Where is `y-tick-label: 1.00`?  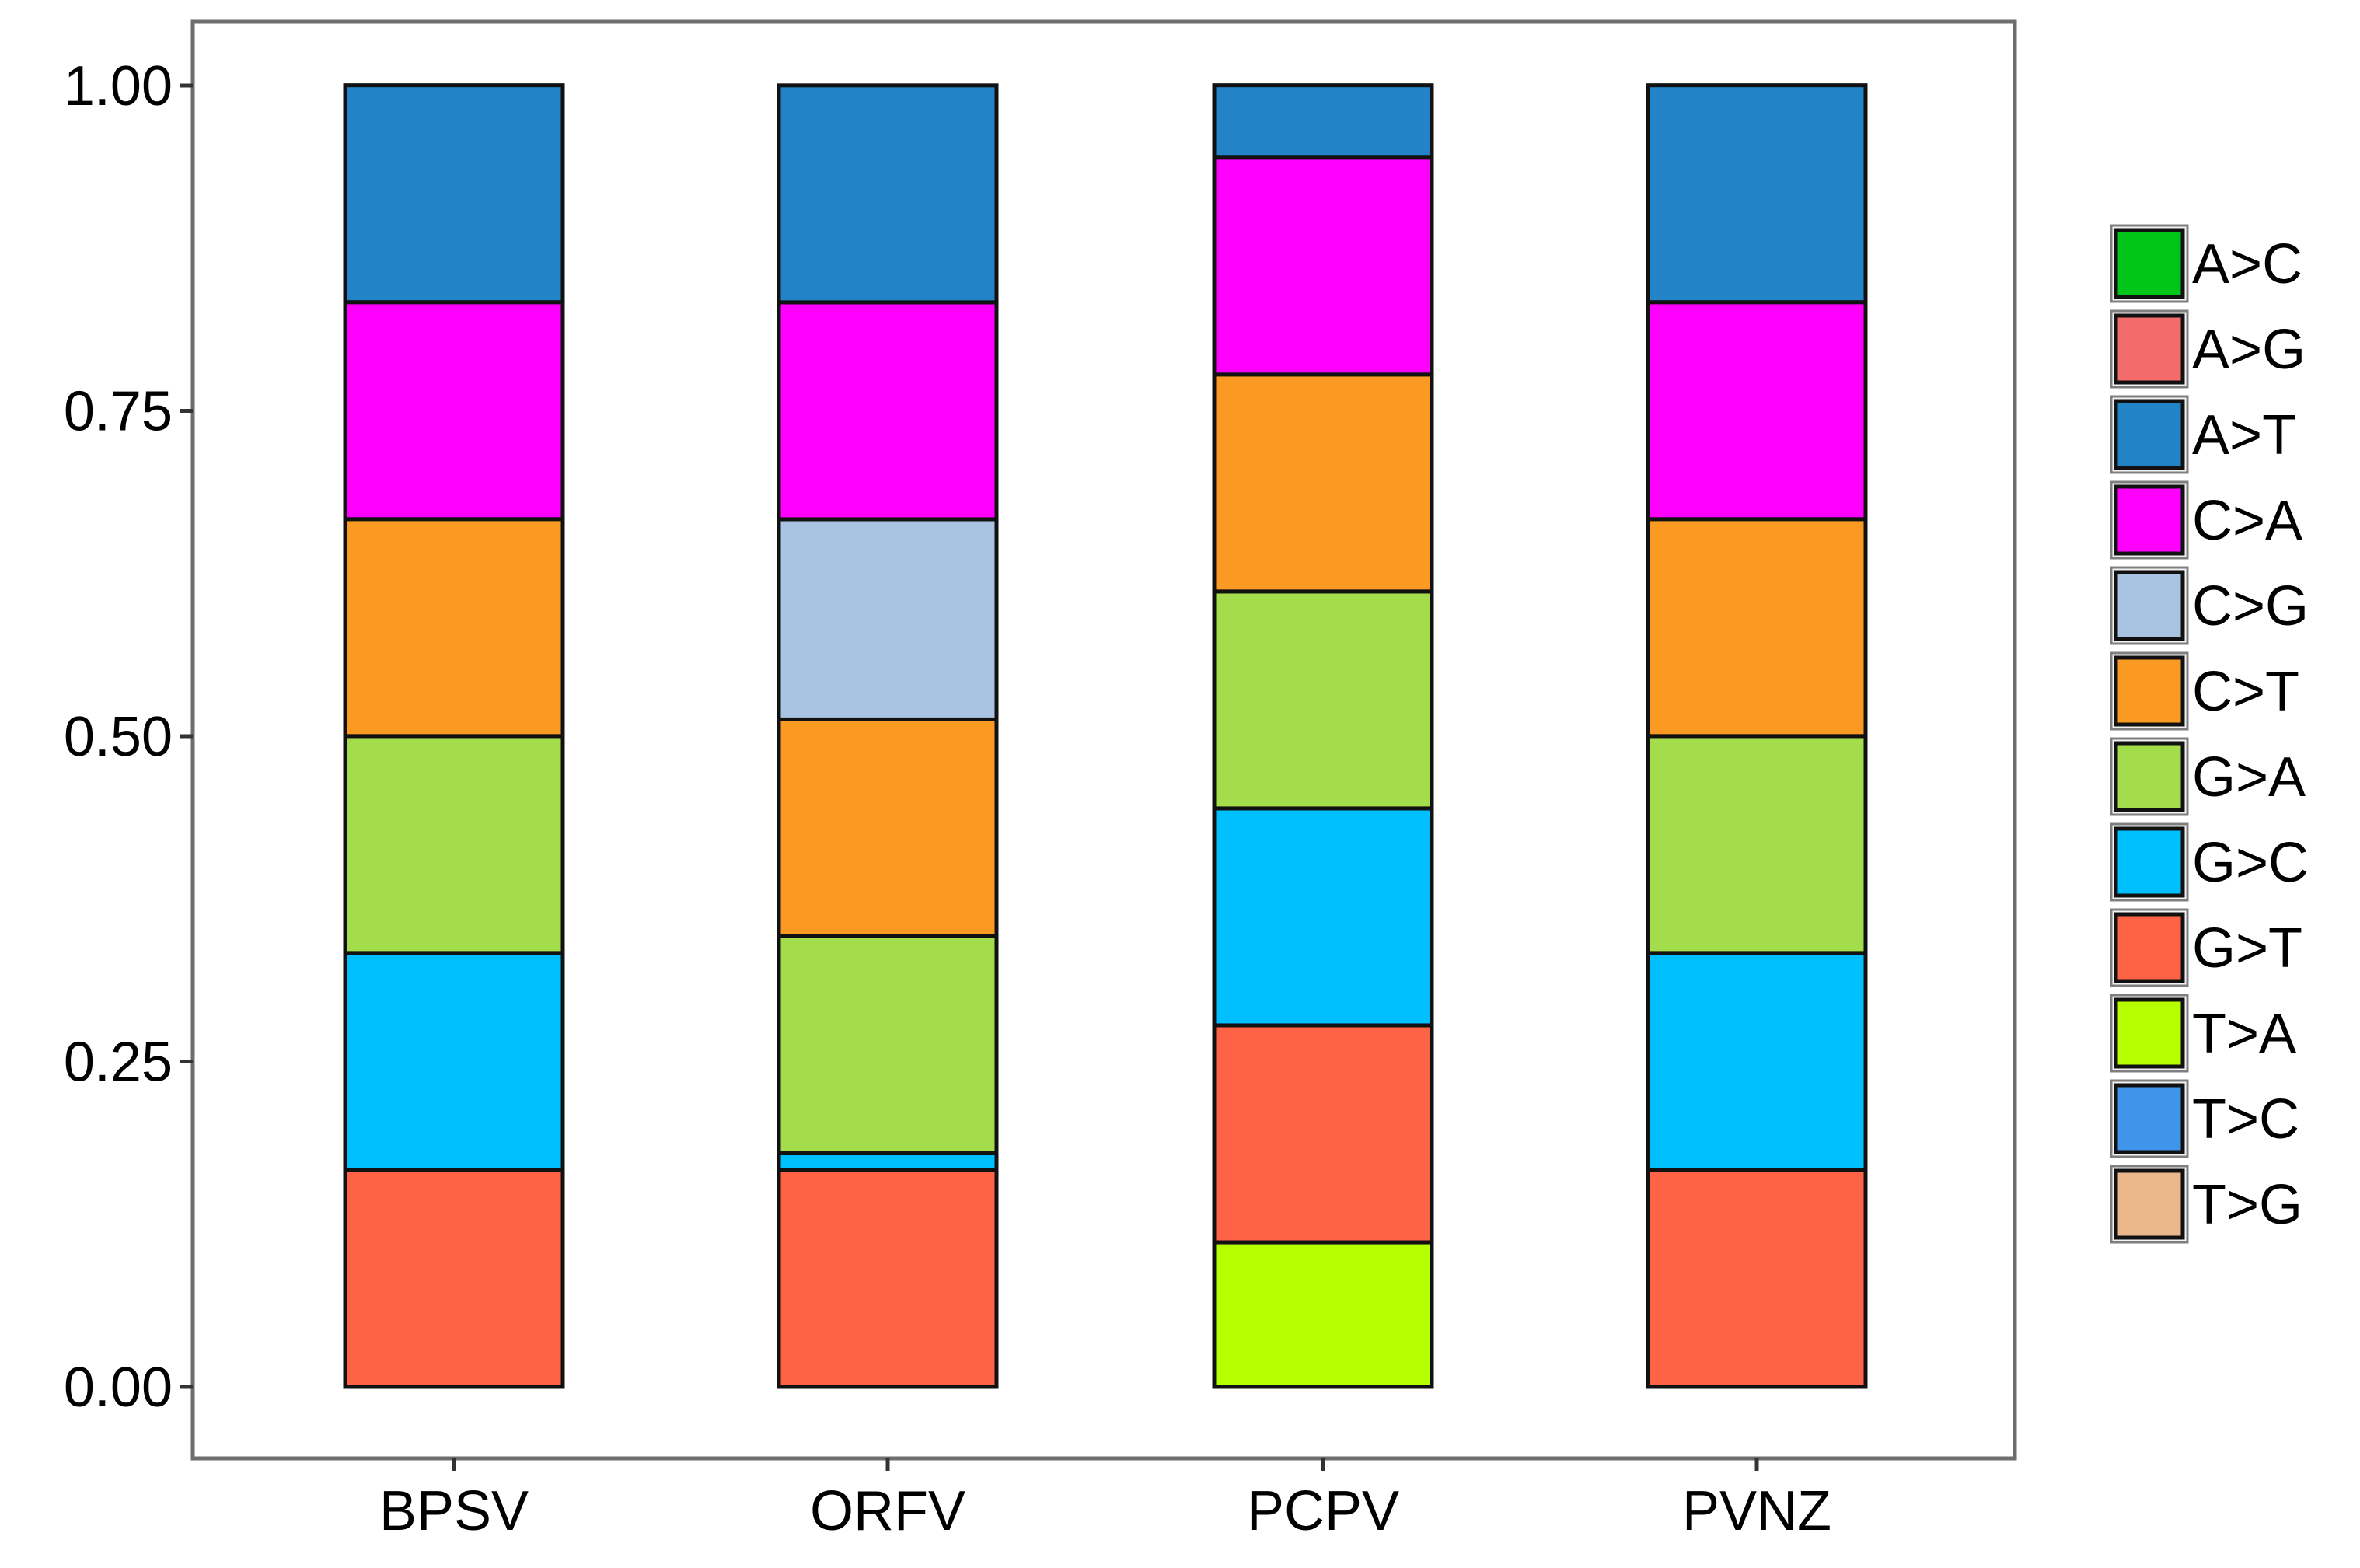
y-tick-label: 1.00 is located at coordinates (118, 86).